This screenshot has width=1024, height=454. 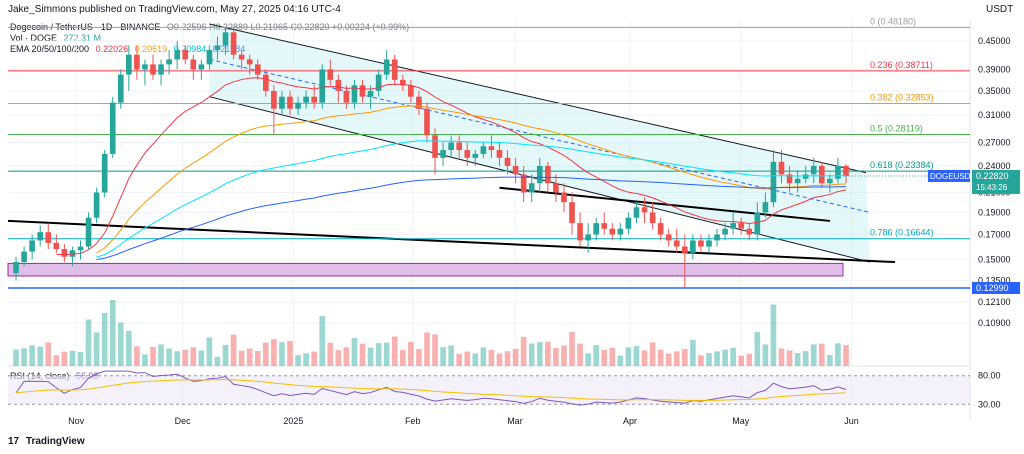 I want to click on volume-legend: Vol · DOGE 272.31 M, so click(x=57, y=38).